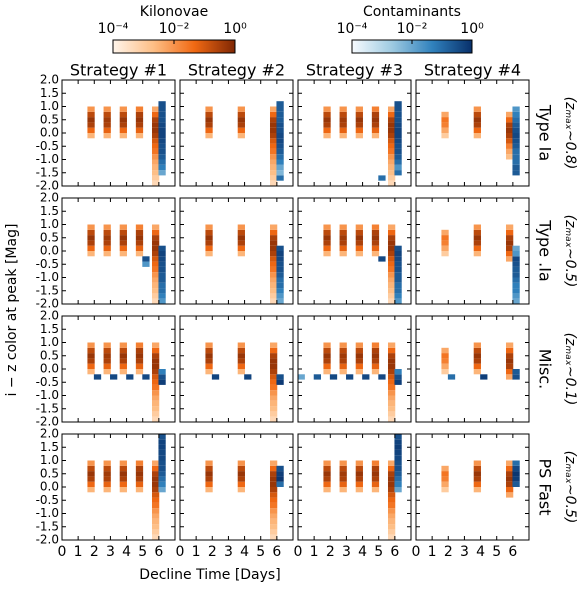  I want to click on x-tick-label: 6, so click(276, 552).